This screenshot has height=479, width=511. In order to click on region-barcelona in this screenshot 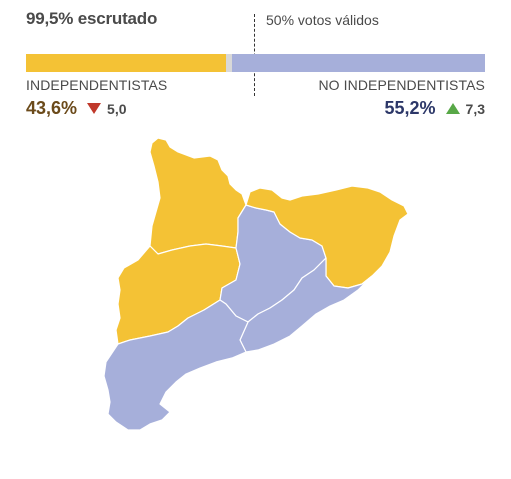, I will do `click(306, 305)`.